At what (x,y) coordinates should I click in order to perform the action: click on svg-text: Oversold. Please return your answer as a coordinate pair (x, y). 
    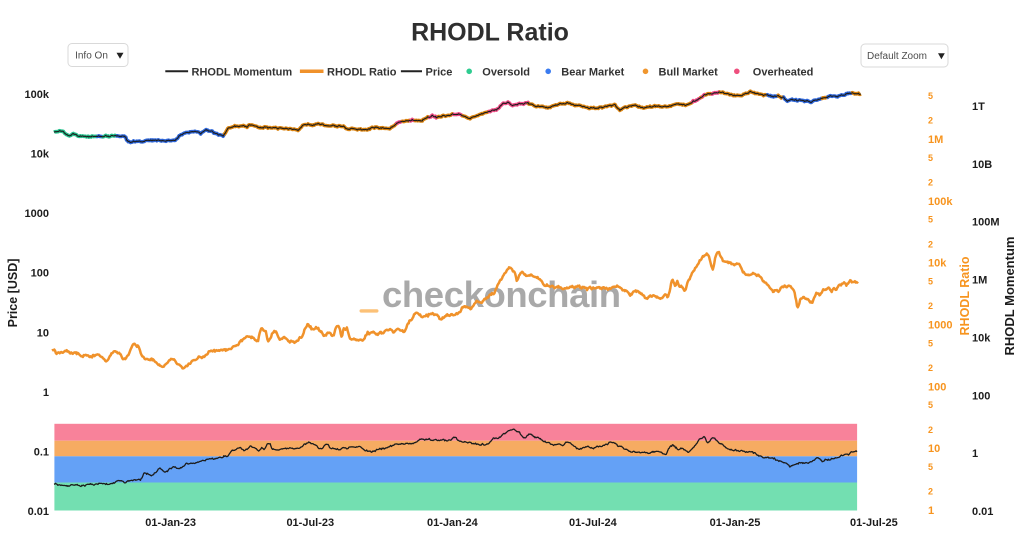
    Looking at the image, I should click on (506, 72).